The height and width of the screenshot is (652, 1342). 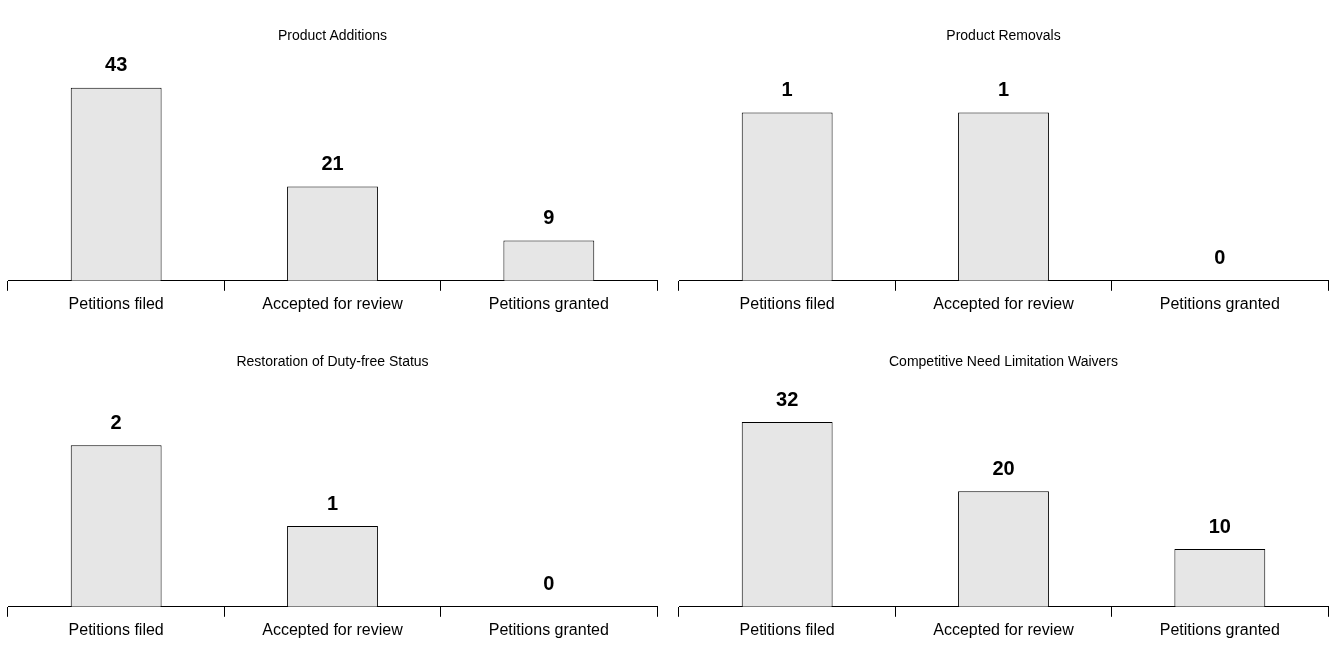 What do you see at coordinates (1003, 35) in the screenshot?
I see `chart-title: Product Removals` at bounding box center [1003, 35].